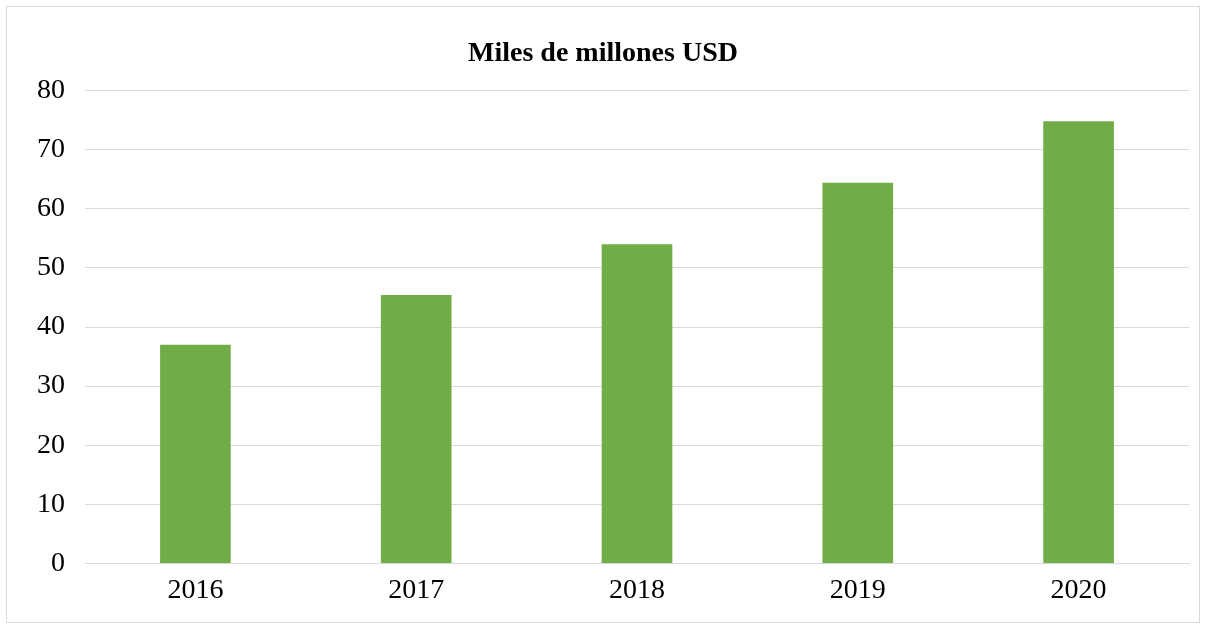  What do you see at coordinates (58, 561) in the screenshot?
I see `y-tick-label: 0` at bounding box center [58, 561].